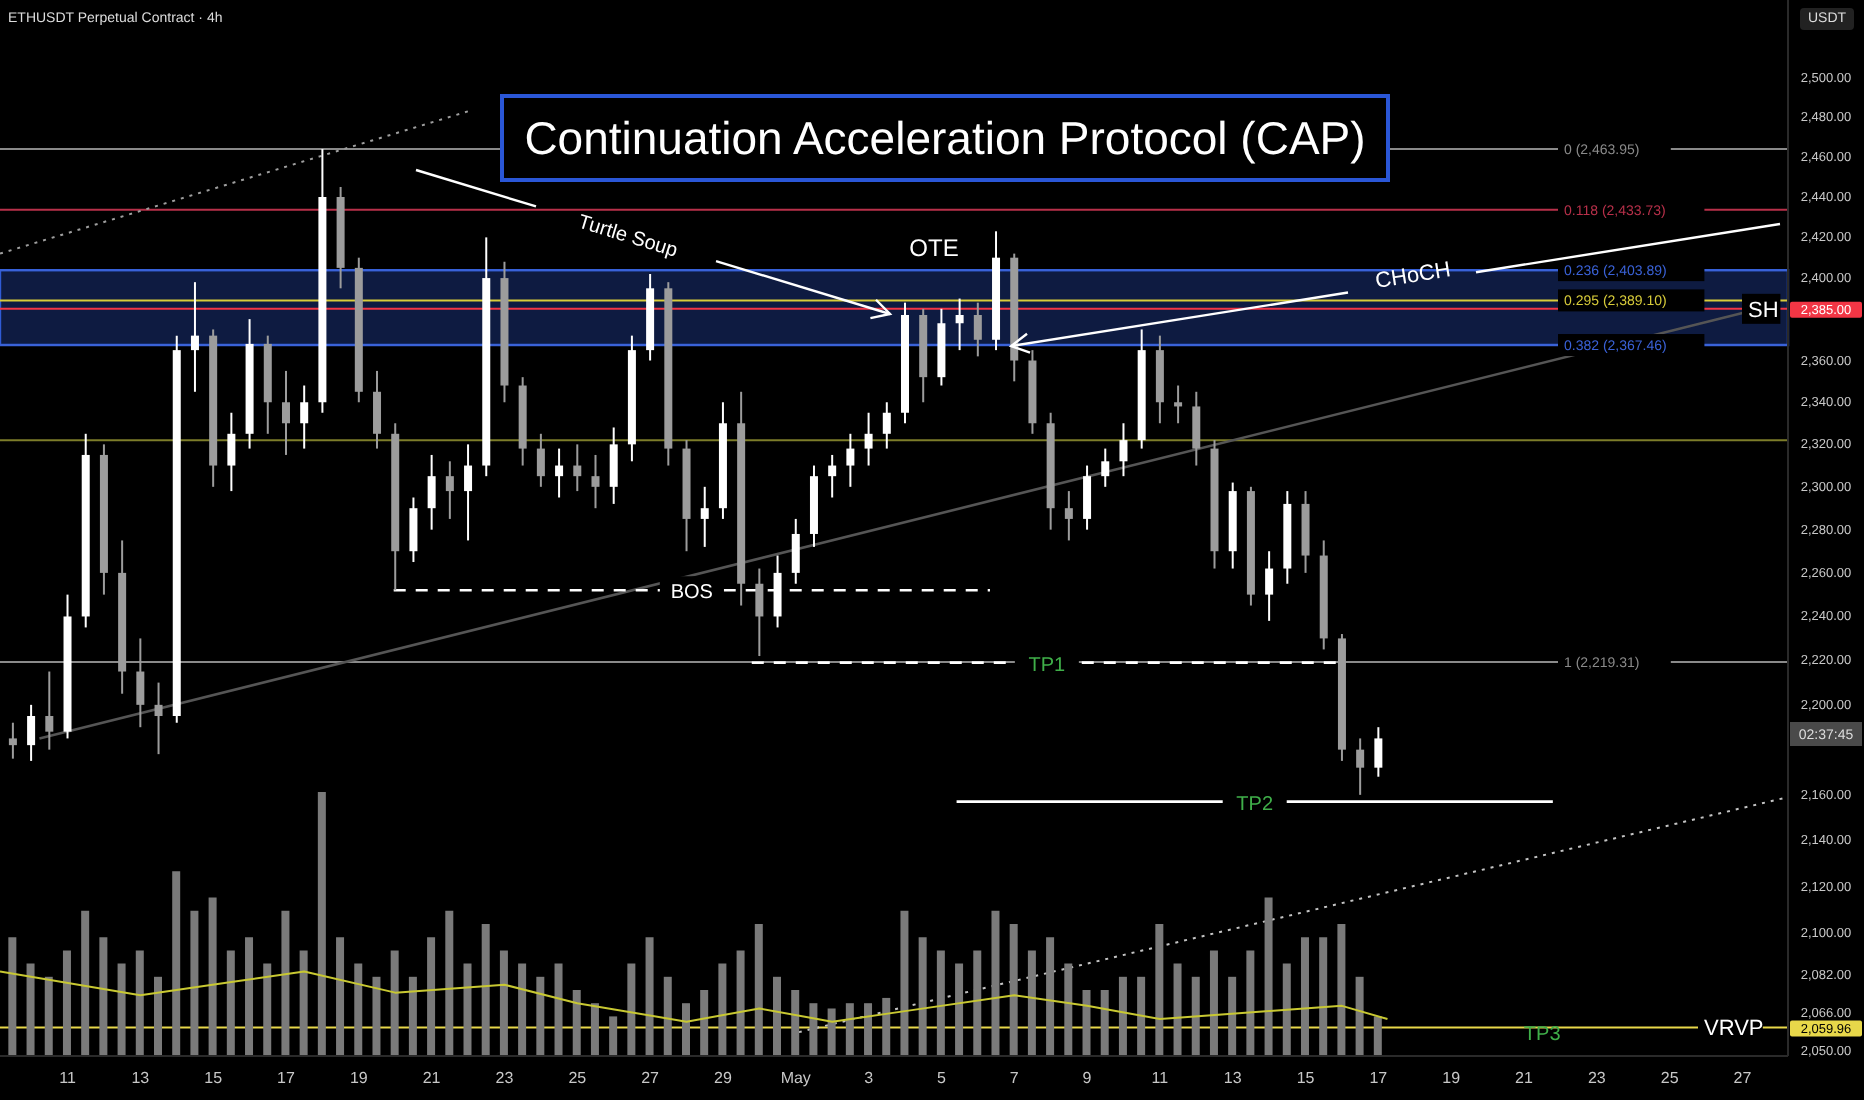  I want to click on text: Continuation Acceleration Protocol (CAP), so click(945, 138).